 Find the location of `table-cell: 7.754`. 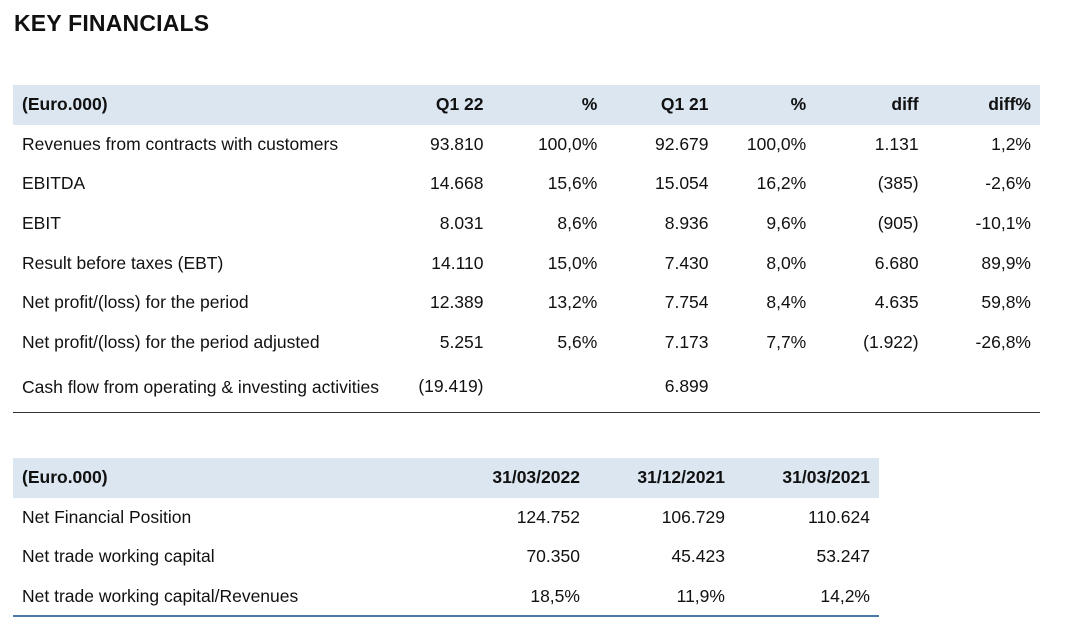

table-cell: 7.754 is located at coordinates (686, 302).